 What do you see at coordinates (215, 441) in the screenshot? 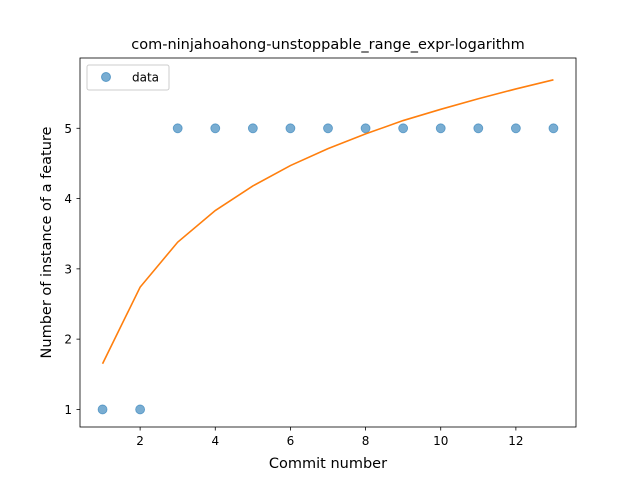
I see `x-tick-label: 4` at bounding box center [215, 441].